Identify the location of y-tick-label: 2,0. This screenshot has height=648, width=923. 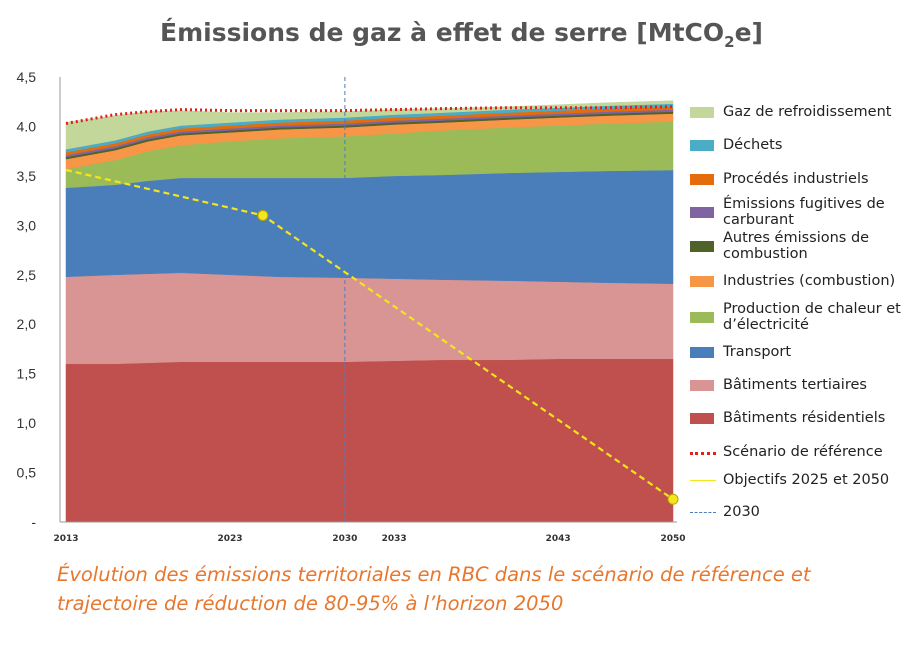
(27, 324).